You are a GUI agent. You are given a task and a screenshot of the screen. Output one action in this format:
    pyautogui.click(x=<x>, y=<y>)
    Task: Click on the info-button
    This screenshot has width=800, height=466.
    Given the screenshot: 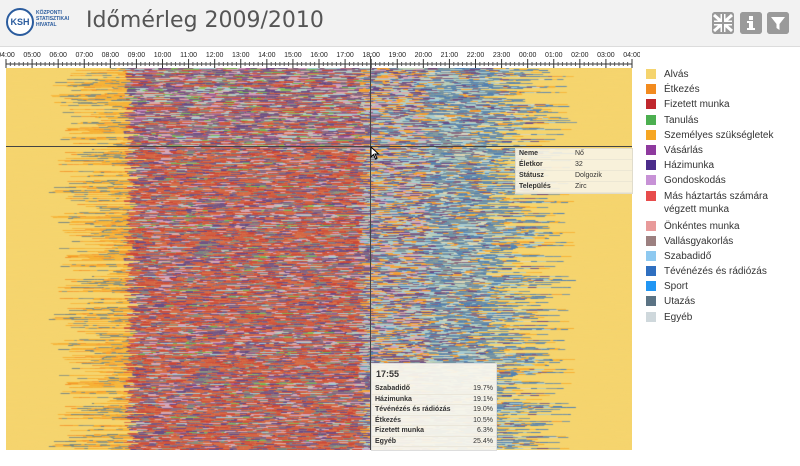 What is the action you would take?
    pyautogui.click(x=751, y=23)
    